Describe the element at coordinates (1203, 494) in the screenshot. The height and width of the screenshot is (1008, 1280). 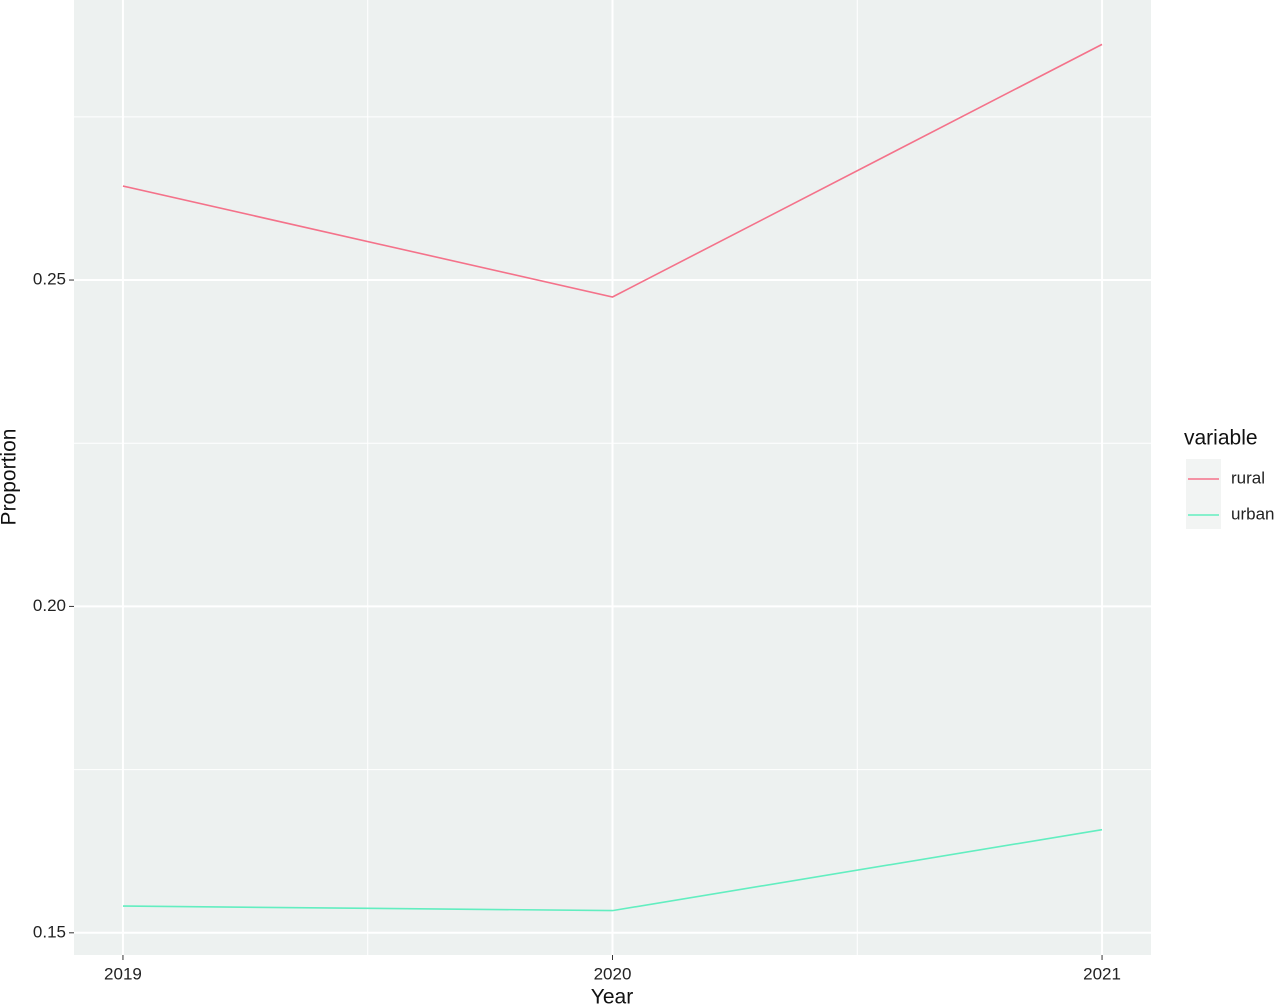
I see `legend-key-bg` at that location.